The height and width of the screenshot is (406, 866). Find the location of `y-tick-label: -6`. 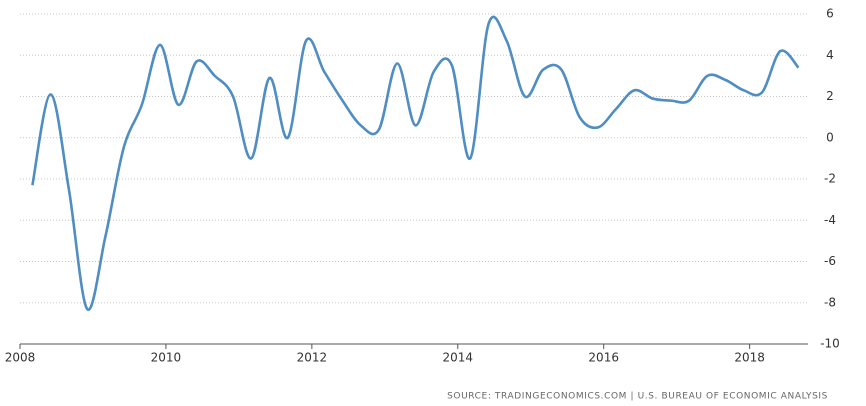

y-tick-label: -6 is located at coordinates (830, 261).